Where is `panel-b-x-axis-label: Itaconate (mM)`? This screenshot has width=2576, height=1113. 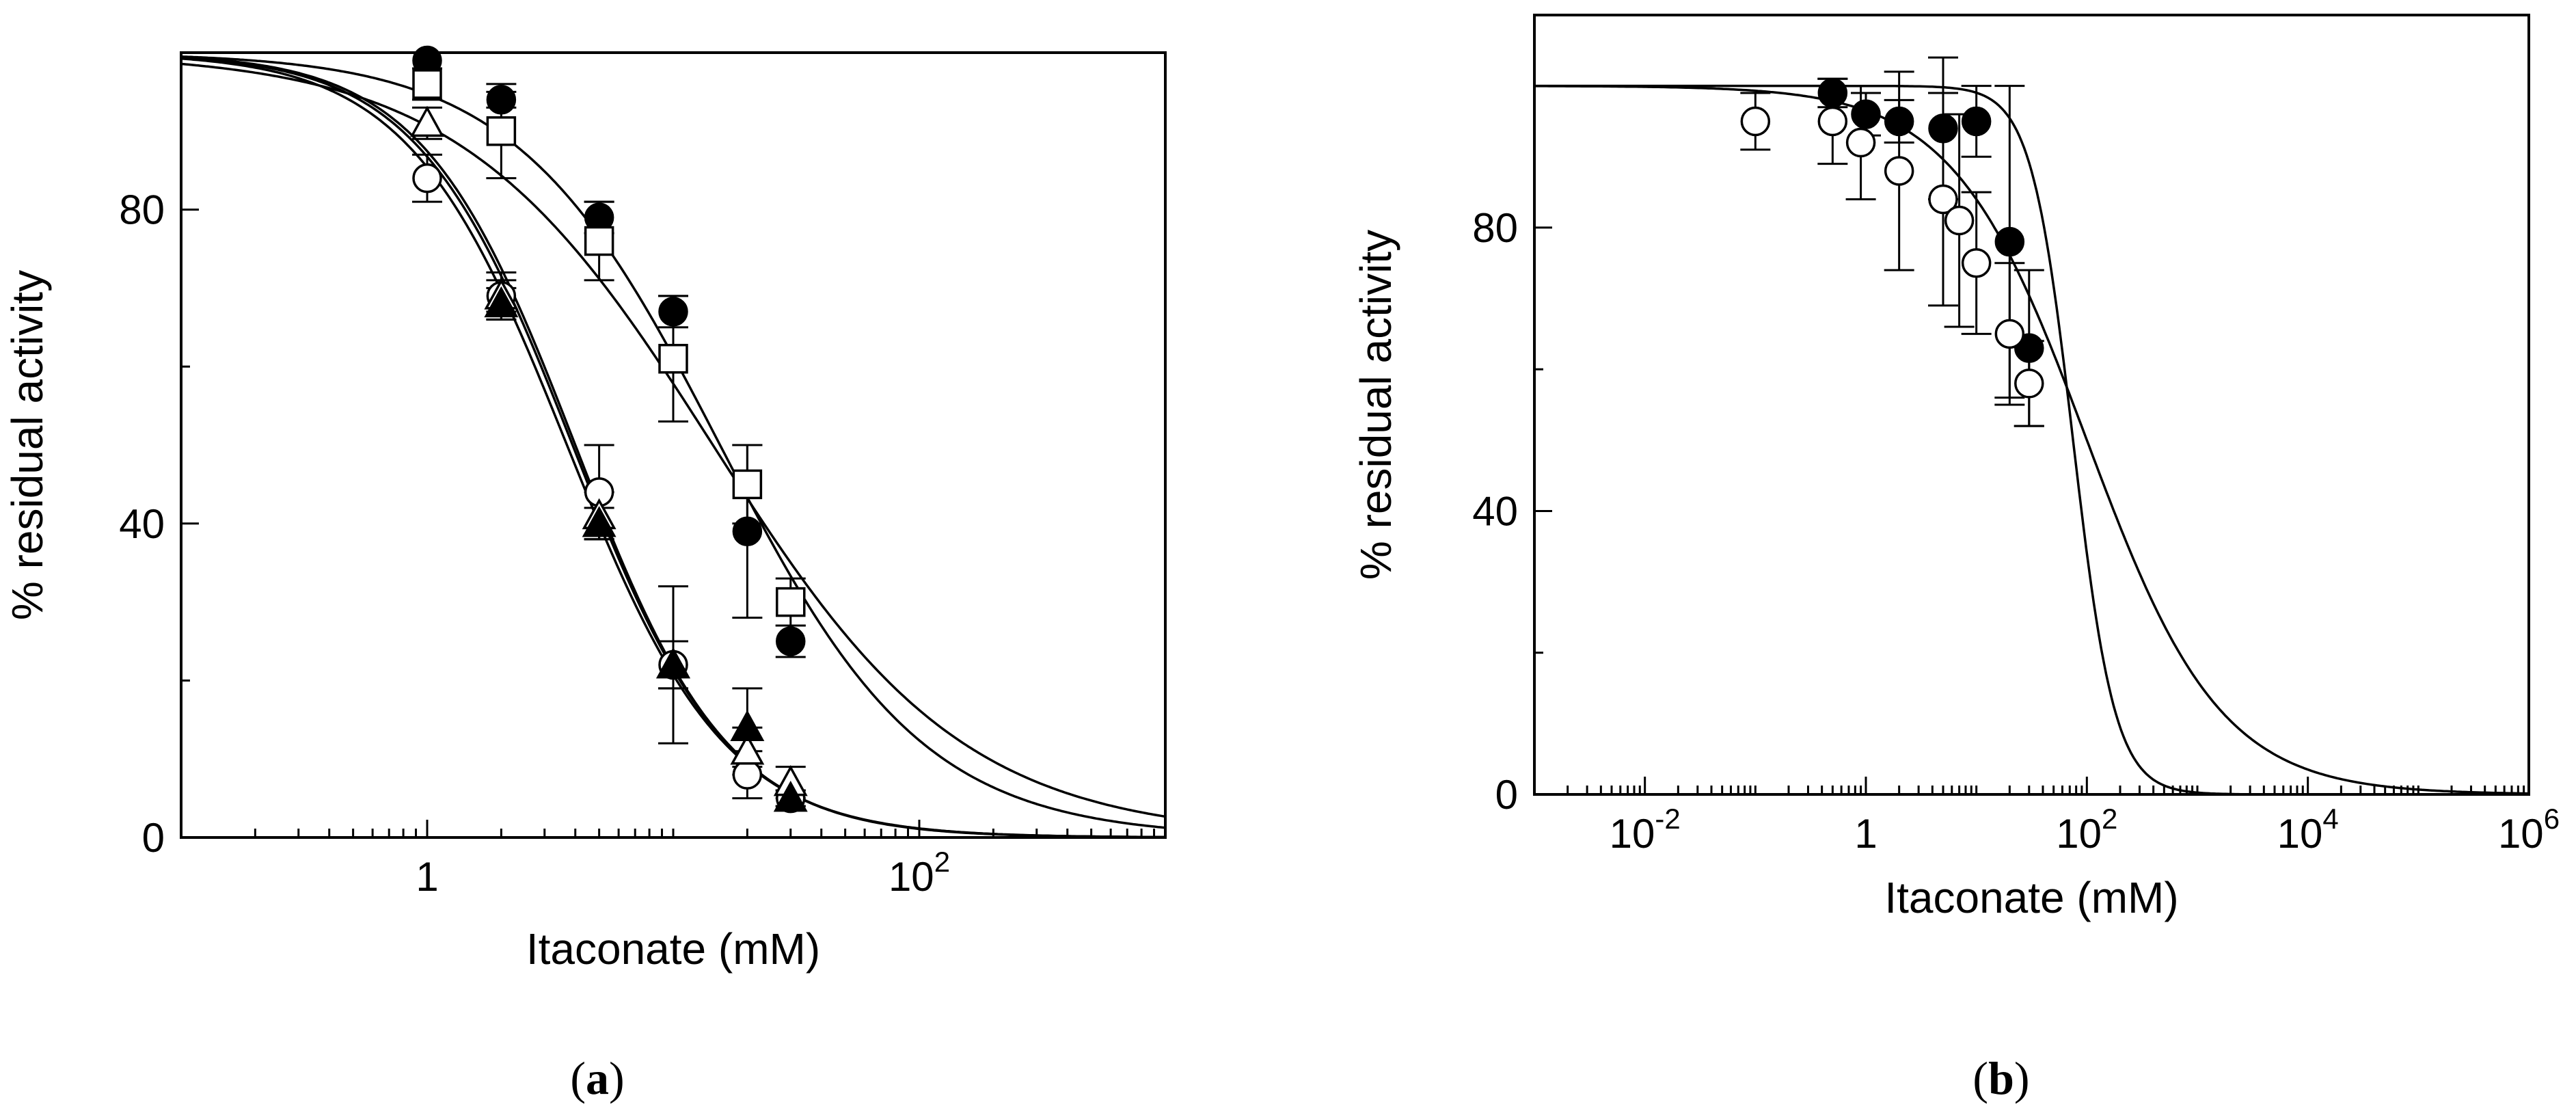
panel-b-x-axis-label: Itaconate (mM) is located at coordinates (2031, 897).